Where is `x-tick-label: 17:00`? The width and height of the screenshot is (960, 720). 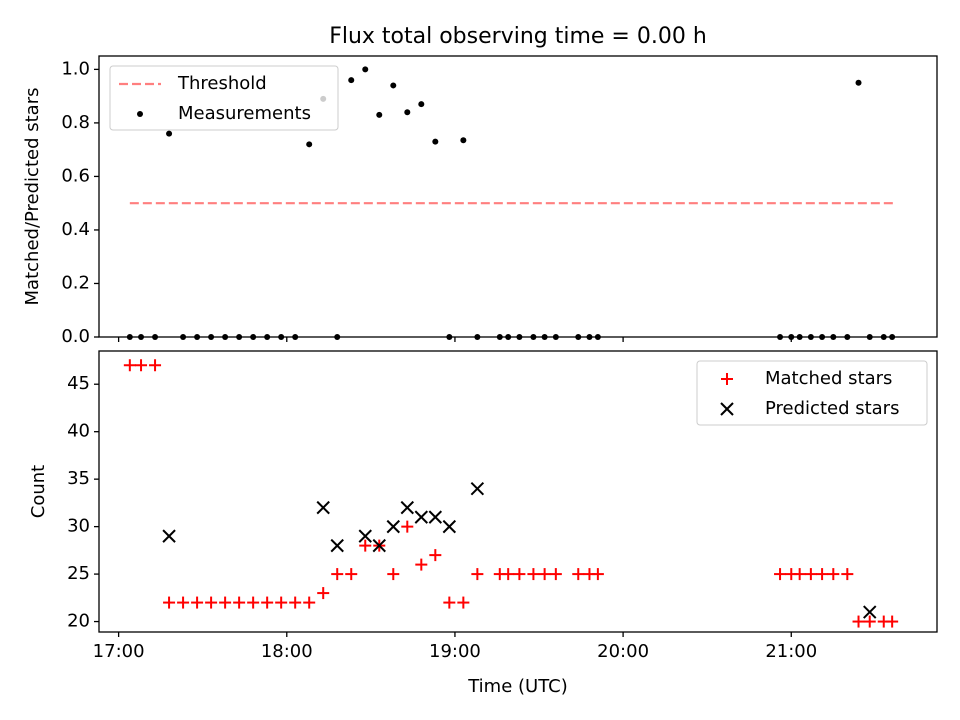 x-tick-label: 17:00 is located at coordinates (119, 651).